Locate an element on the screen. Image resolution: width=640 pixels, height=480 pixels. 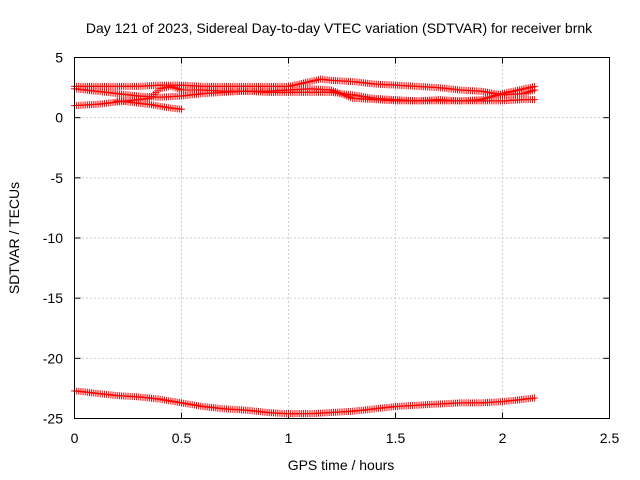
series-track-e is located at coordinates (305, 402).